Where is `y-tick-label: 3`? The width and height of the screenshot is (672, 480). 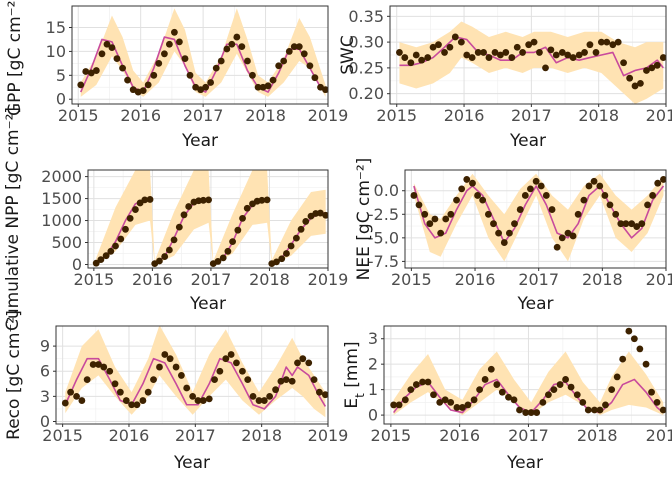
y-tick-label: 3 is located at coordinates (45, 396).